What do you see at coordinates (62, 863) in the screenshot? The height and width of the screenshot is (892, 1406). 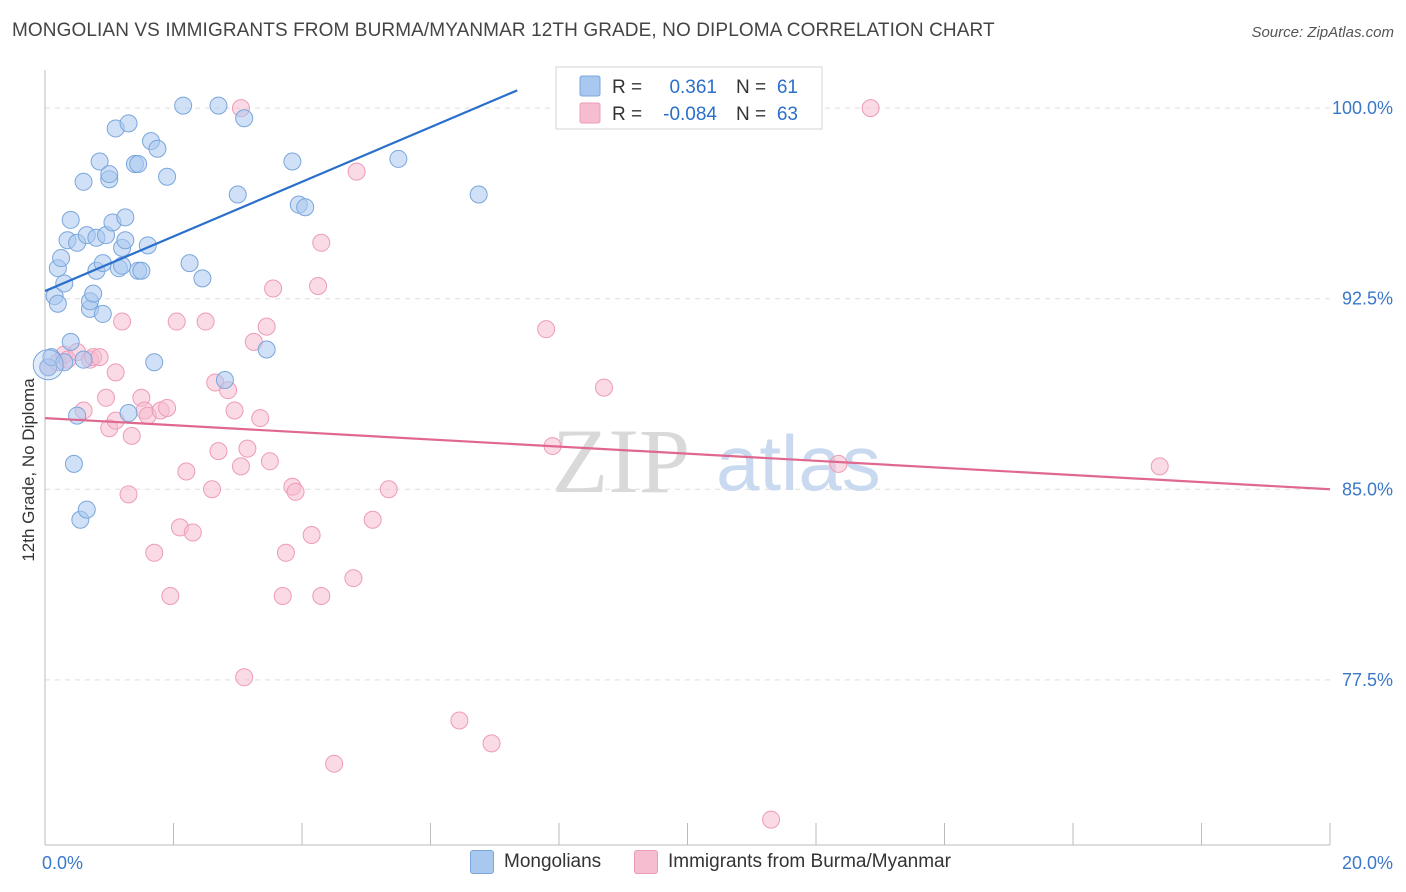 I see `x-tick-label: 0.0%` at bounding box center [62, 863].